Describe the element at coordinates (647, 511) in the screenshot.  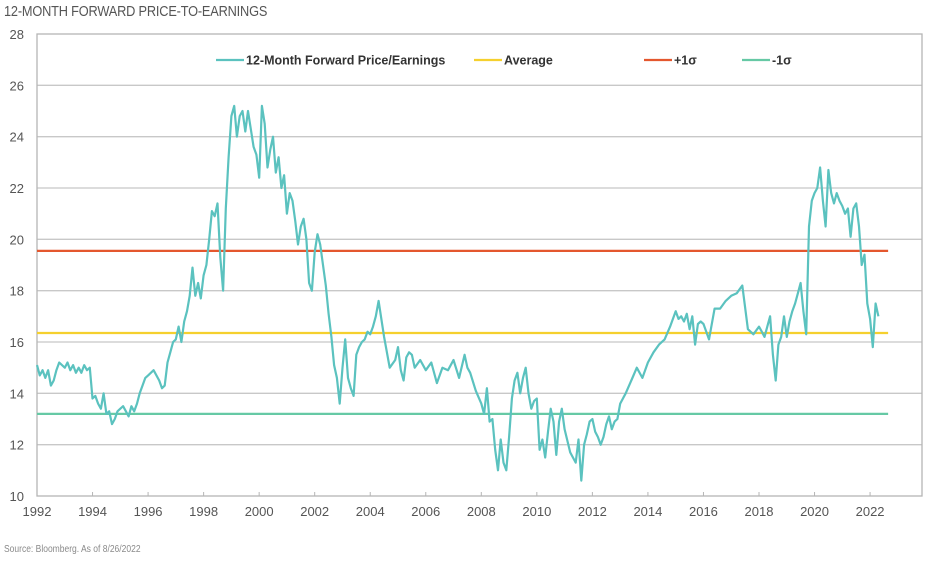
I see `x-tick-label: 2014` at that location.